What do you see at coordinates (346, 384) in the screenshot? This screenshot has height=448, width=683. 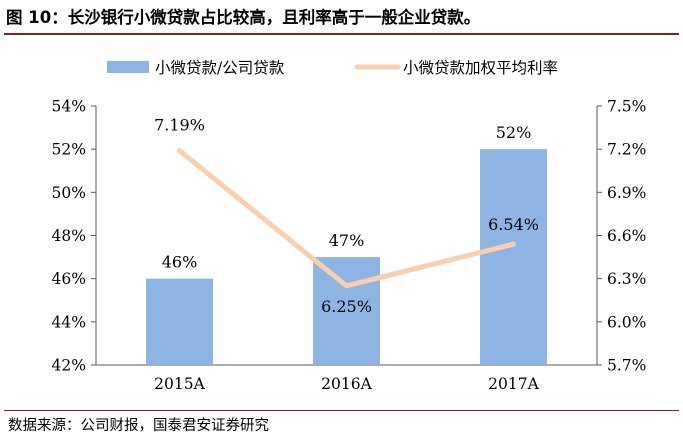 I see `x-tick-label: 2016A` at bounding box center [346, 384].